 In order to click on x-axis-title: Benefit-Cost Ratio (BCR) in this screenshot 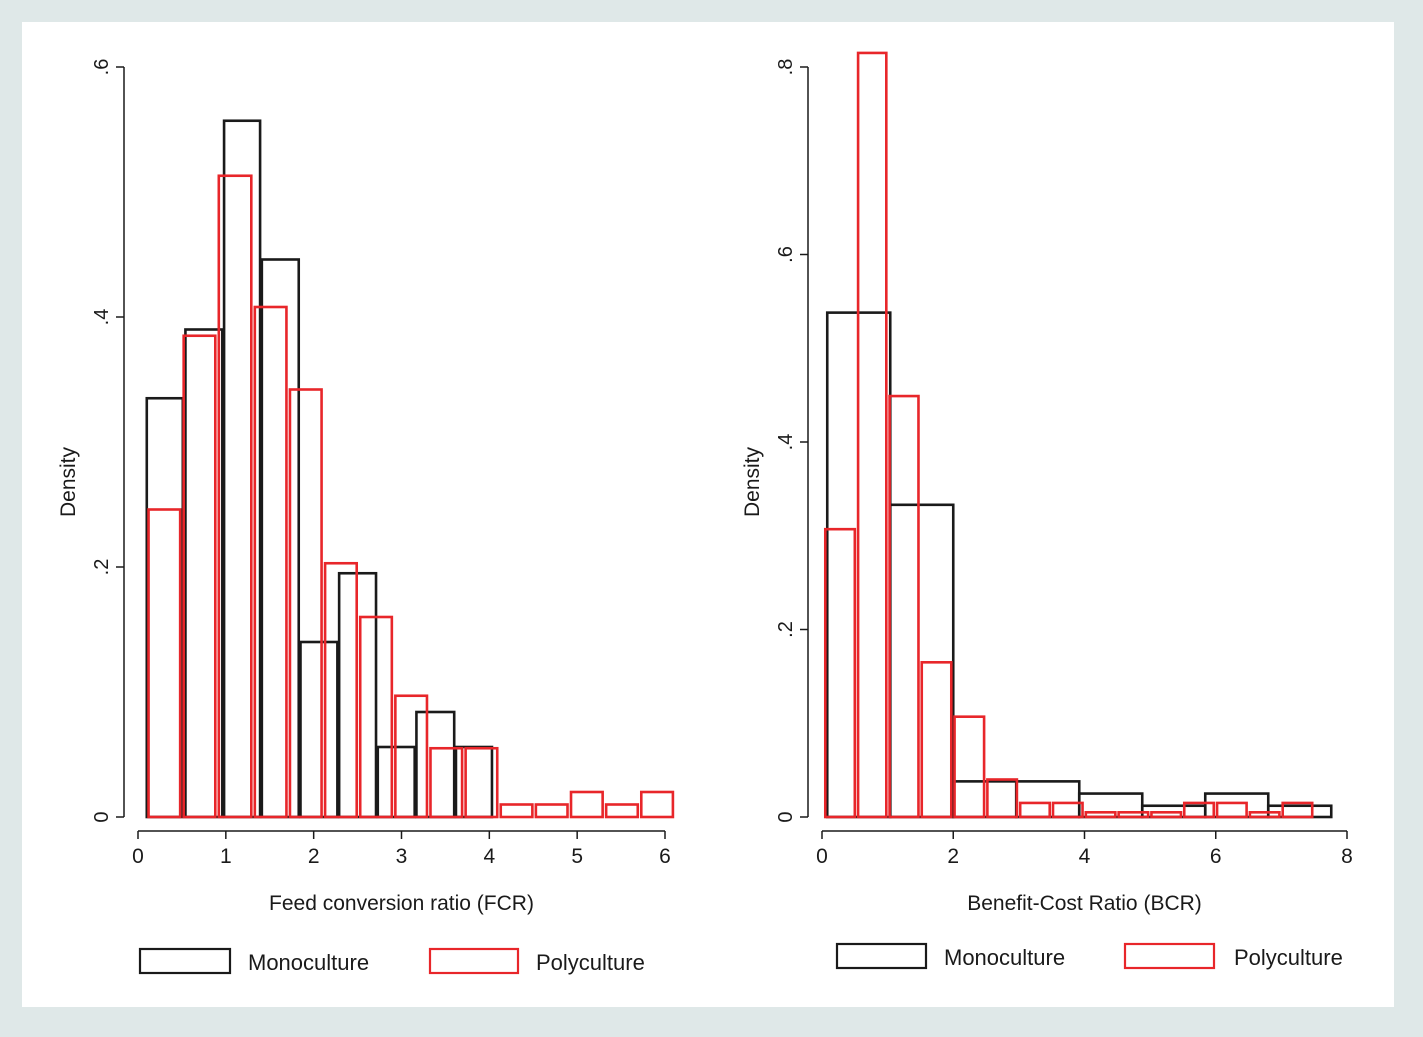, I will do `click(1084, 903)`.